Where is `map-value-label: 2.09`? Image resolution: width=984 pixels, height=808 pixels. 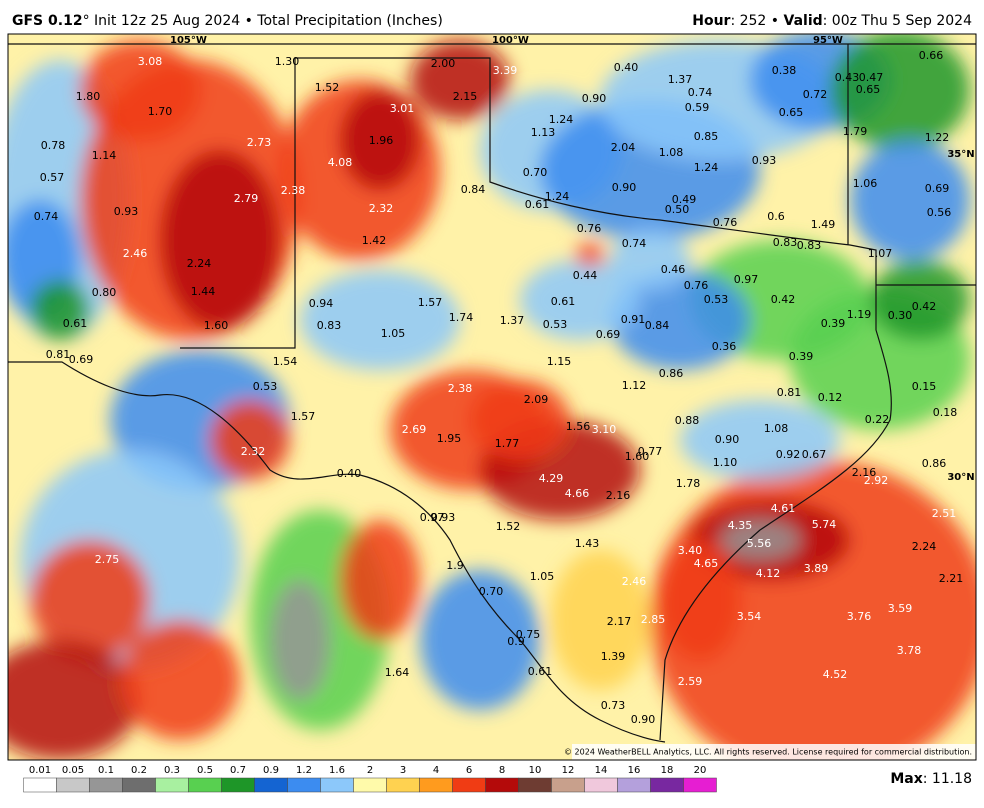 map-value-label: 2.09 is located at coordinates (536, 399).